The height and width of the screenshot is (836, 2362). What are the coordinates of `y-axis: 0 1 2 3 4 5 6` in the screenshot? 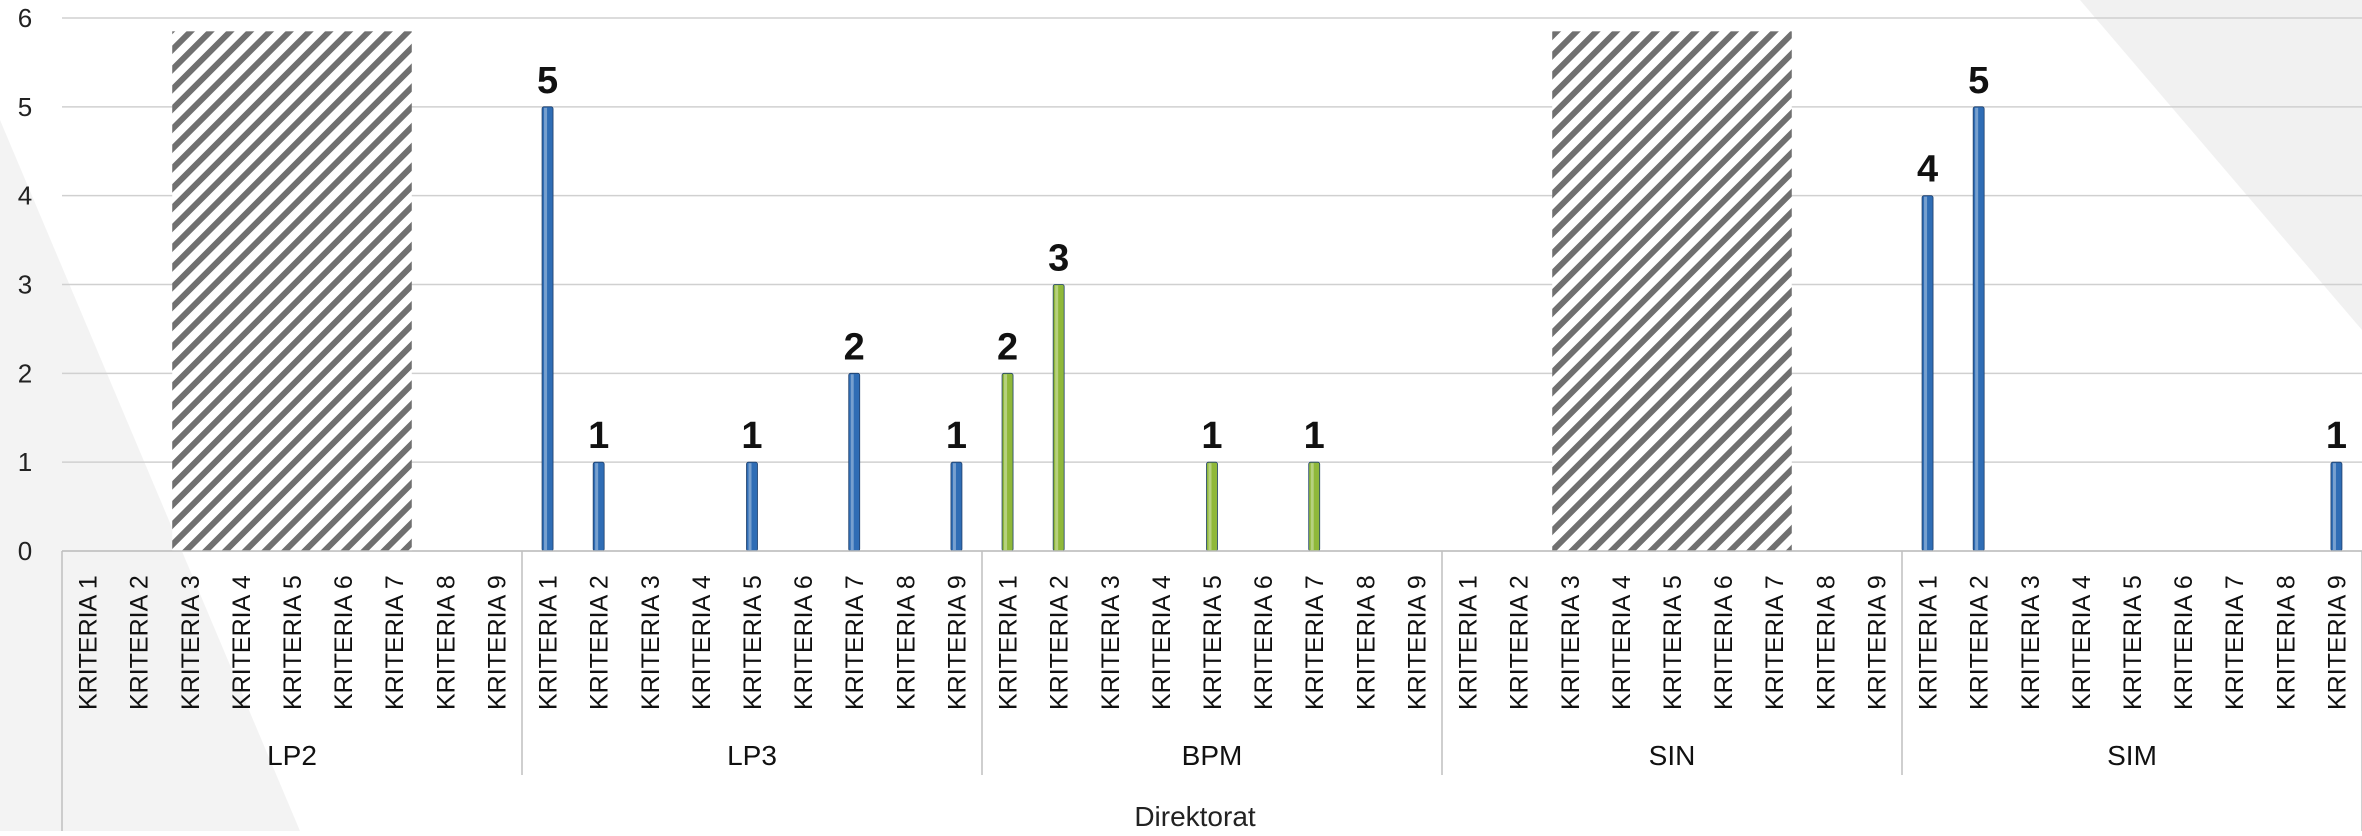 It's located at (25, 284).